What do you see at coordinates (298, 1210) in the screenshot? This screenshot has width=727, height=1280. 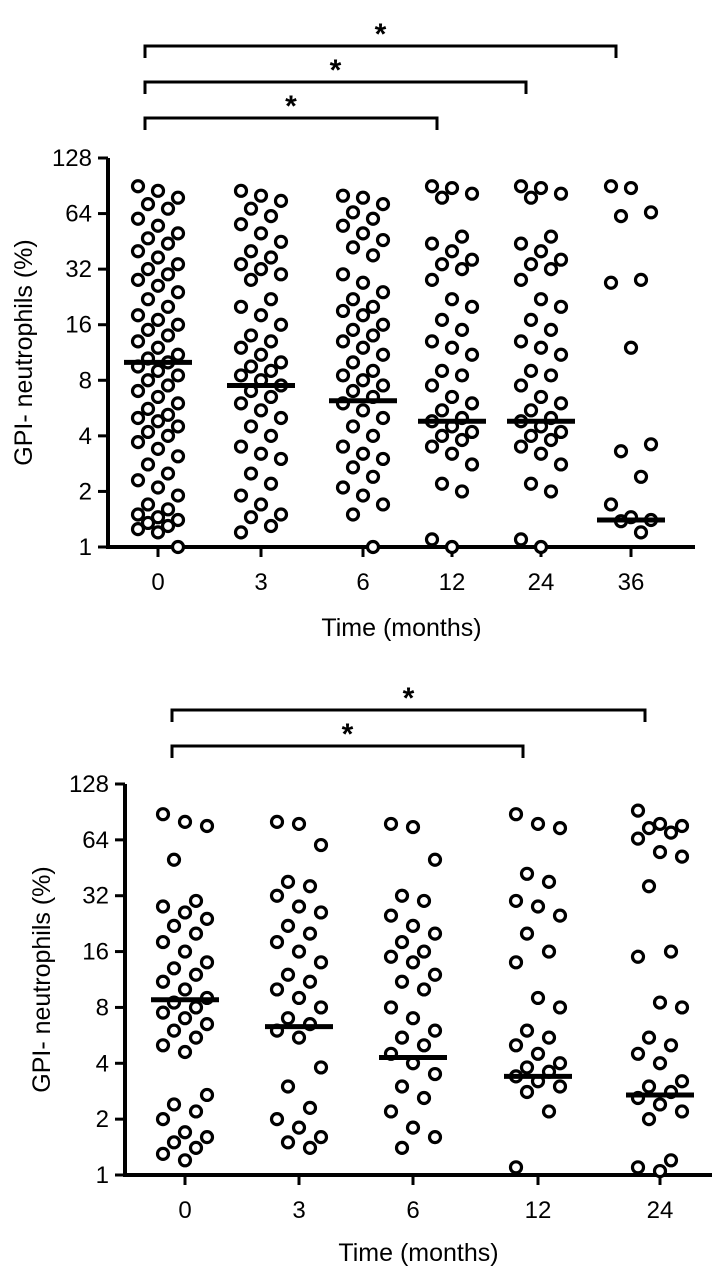 I see `x-tick-label: 3` at bounding box center [298, 1210].